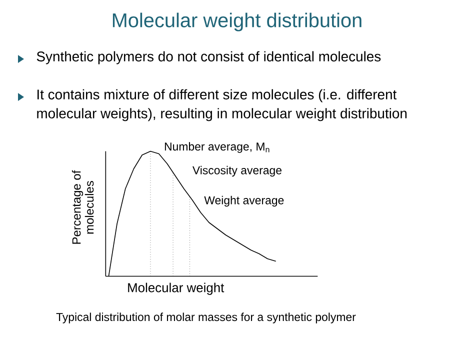 This screenshot has width=474, height=355. Describe the element at coordinates (237, 22) in the screenshot. I see `chart-title: Molecular weight distribution` at that location.